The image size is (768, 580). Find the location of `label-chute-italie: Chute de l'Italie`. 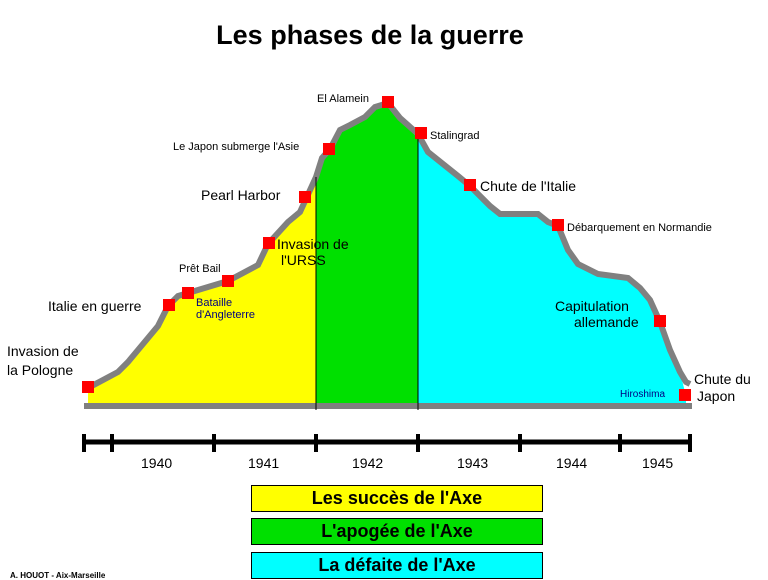

label-chute-italie: Chute de l'Italie is located at coordinates (528, 186).